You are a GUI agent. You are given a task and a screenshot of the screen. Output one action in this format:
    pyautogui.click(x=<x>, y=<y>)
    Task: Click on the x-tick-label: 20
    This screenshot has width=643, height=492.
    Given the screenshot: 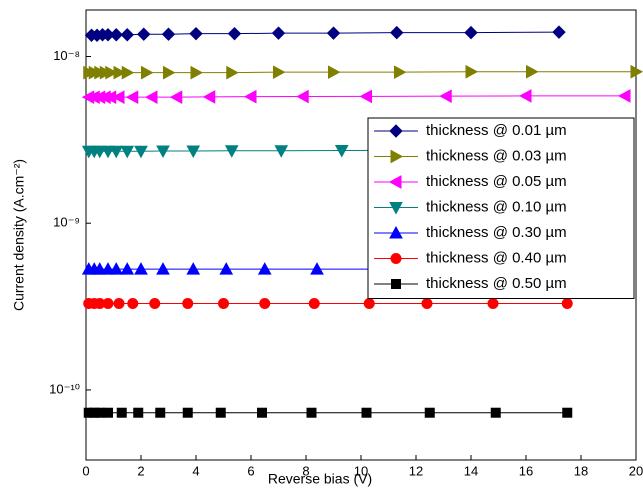 What is the action you would take?
    pyautogui.click(x=636, y=470)
    